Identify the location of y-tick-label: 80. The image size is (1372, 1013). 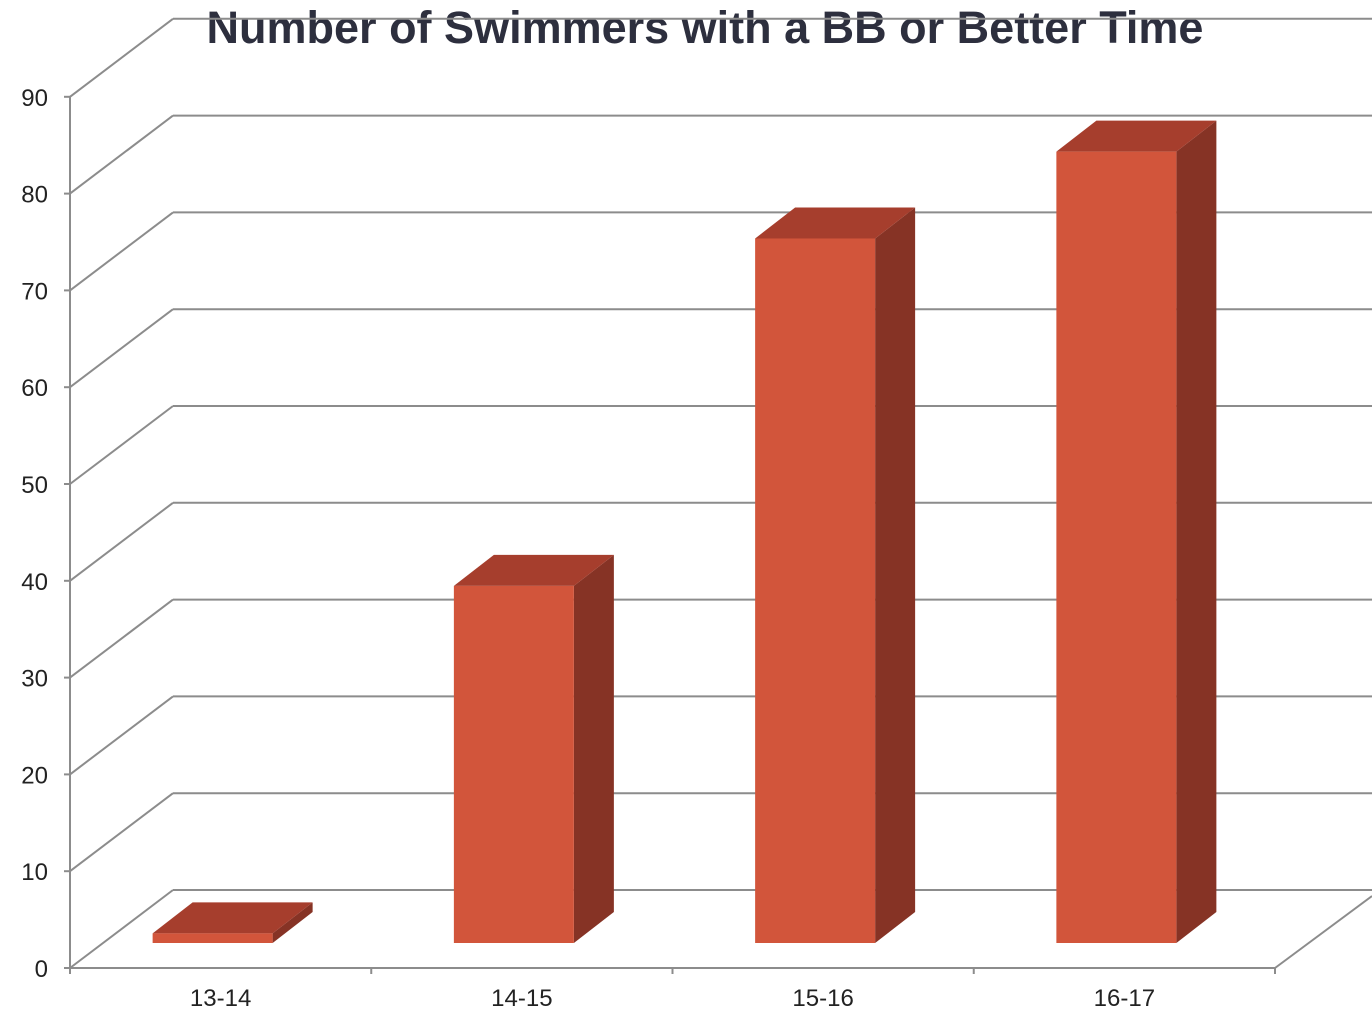
(34, 195).